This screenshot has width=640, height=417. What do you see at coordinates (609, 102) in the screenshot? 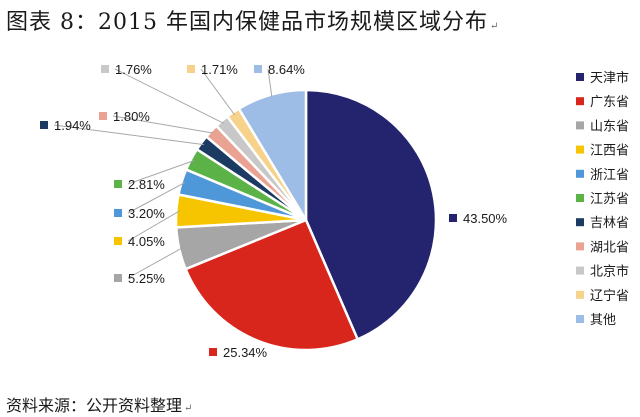
I see `legend-label-1: 广东省` at bounding box center [609, 102].